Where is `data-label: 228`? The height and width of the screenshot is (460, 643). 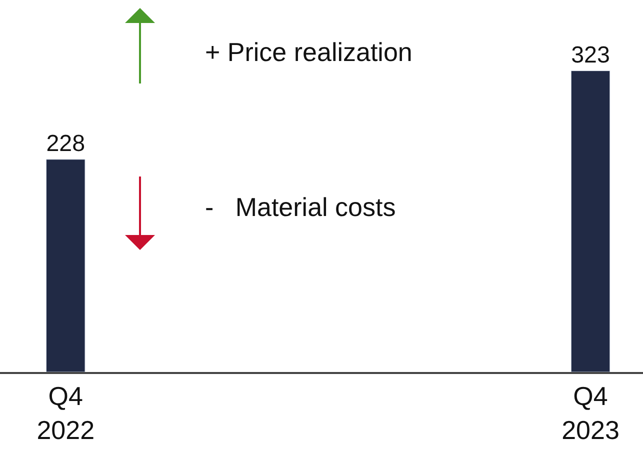
data-label: 228 is located at coordinates (66, 143).